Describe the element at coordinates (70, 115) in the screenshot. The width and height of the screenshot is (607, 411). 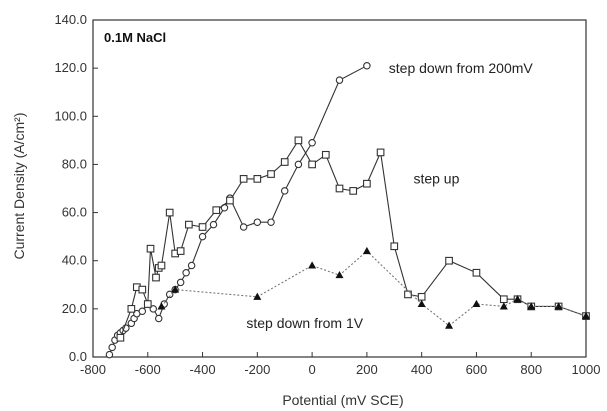
I see `y-tick-label: 100.0` at that location.